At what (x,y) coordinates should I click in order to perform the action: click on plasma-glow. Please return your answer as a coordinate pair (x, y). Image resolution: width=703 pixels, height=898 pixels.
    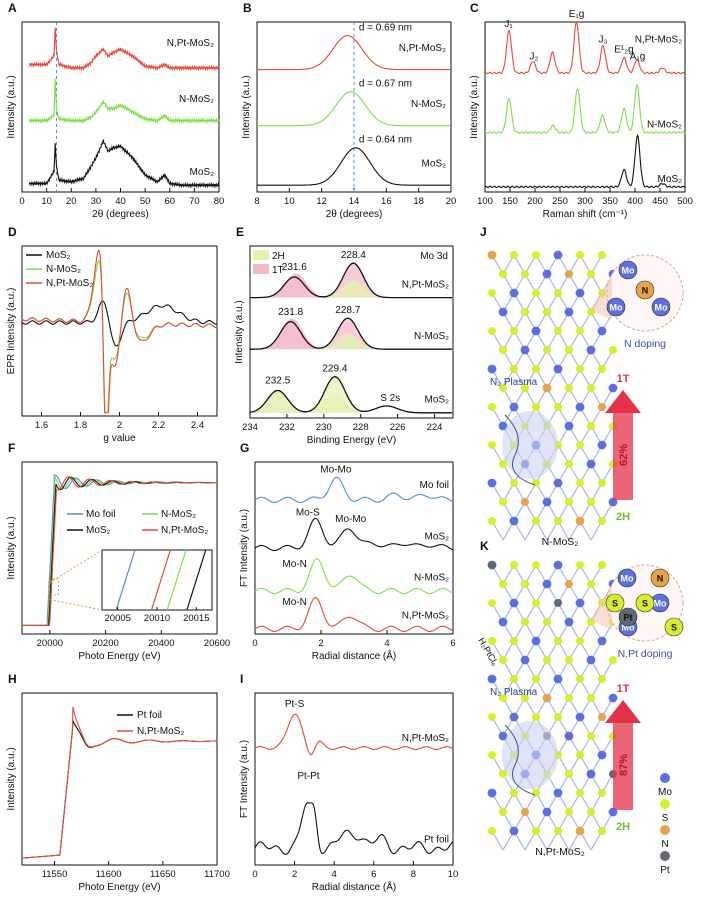
    Looking at the image, I should click on (530, 445).